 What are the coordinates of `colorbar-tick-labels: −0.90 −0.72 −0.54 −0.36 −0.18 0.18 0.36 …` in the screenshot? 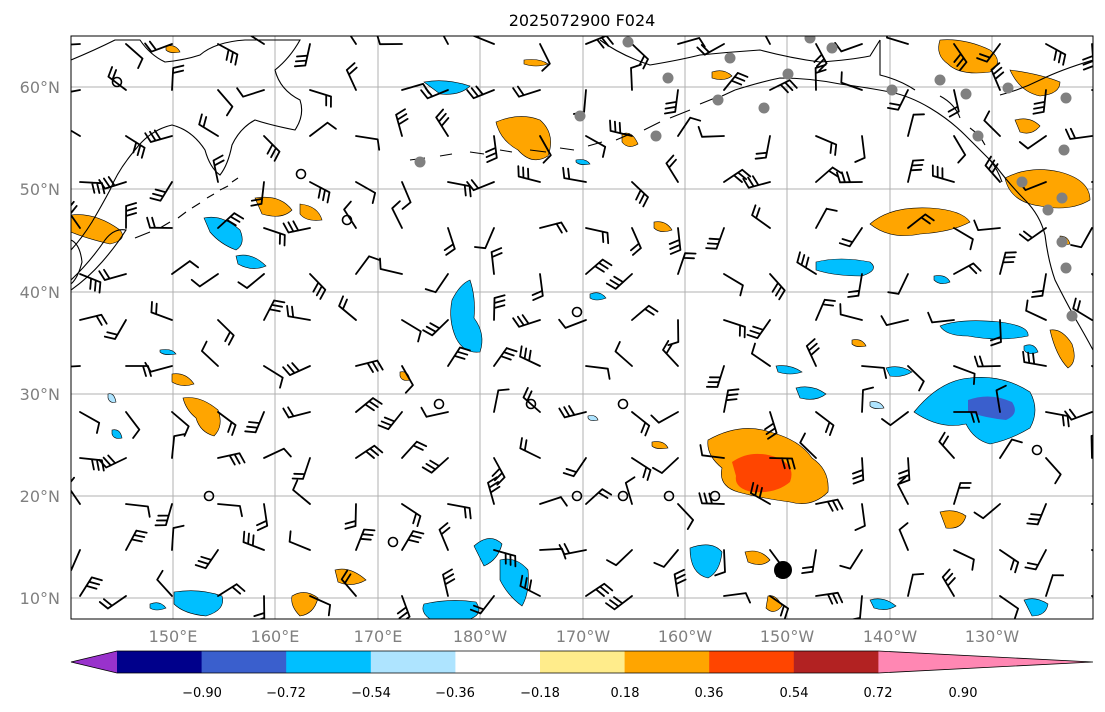 It's located at (579, 693).